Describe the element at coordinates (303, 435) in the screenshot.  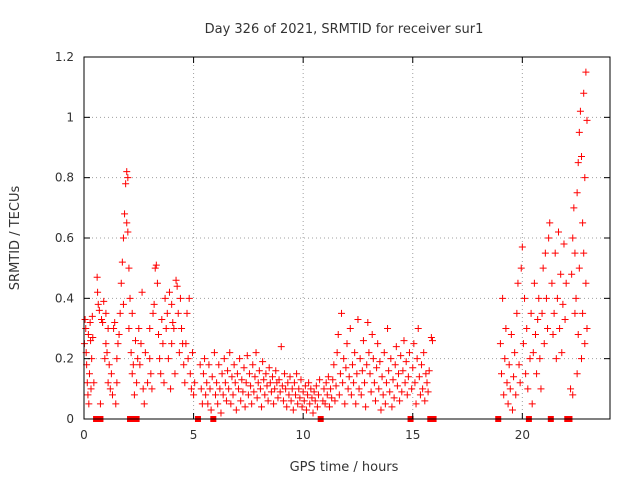
I see `x-tick-label: 10` at that location.